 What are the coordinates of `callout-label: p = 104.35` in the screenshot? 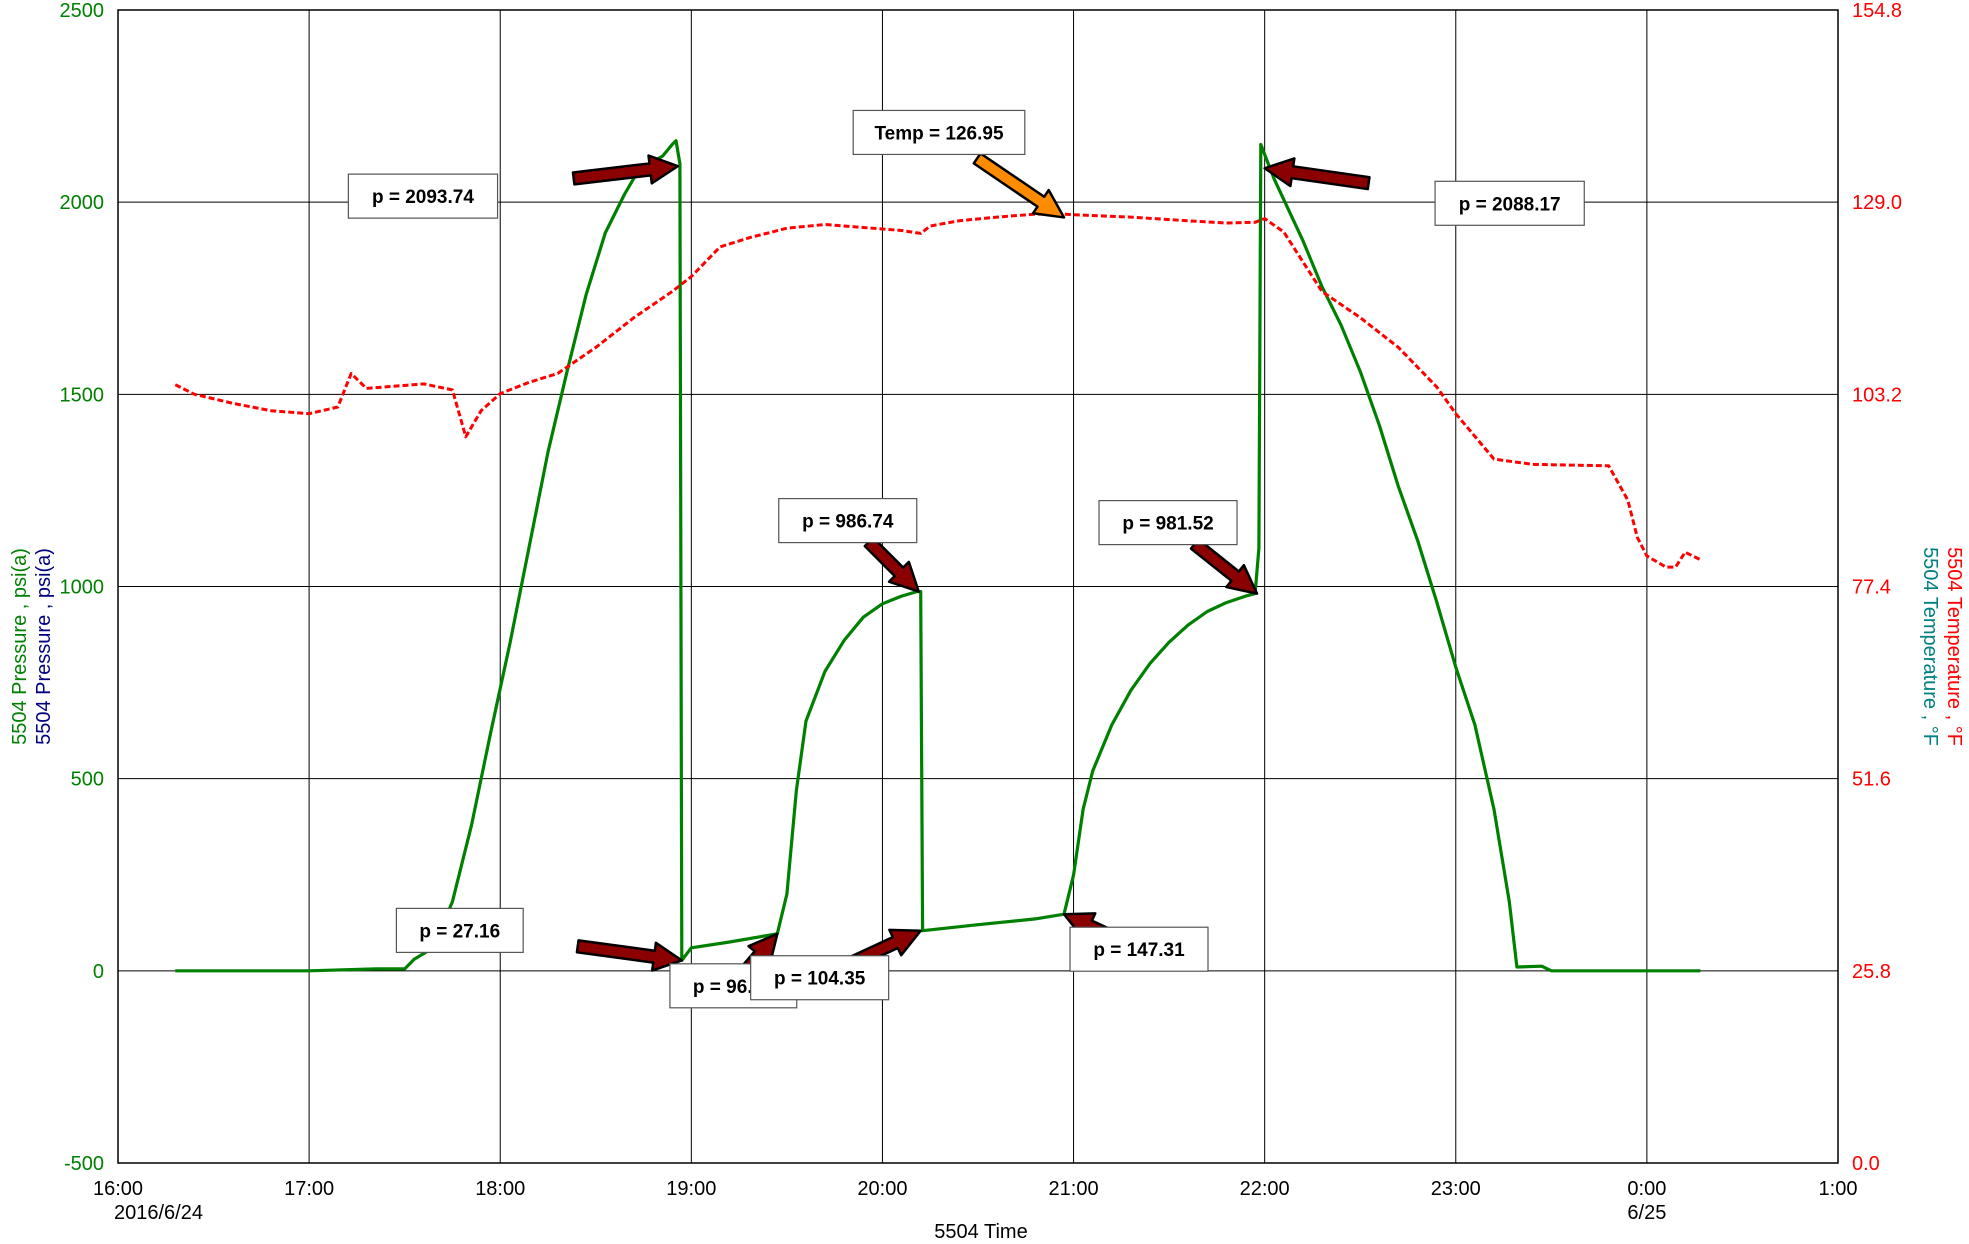 It's located at (820, 979).